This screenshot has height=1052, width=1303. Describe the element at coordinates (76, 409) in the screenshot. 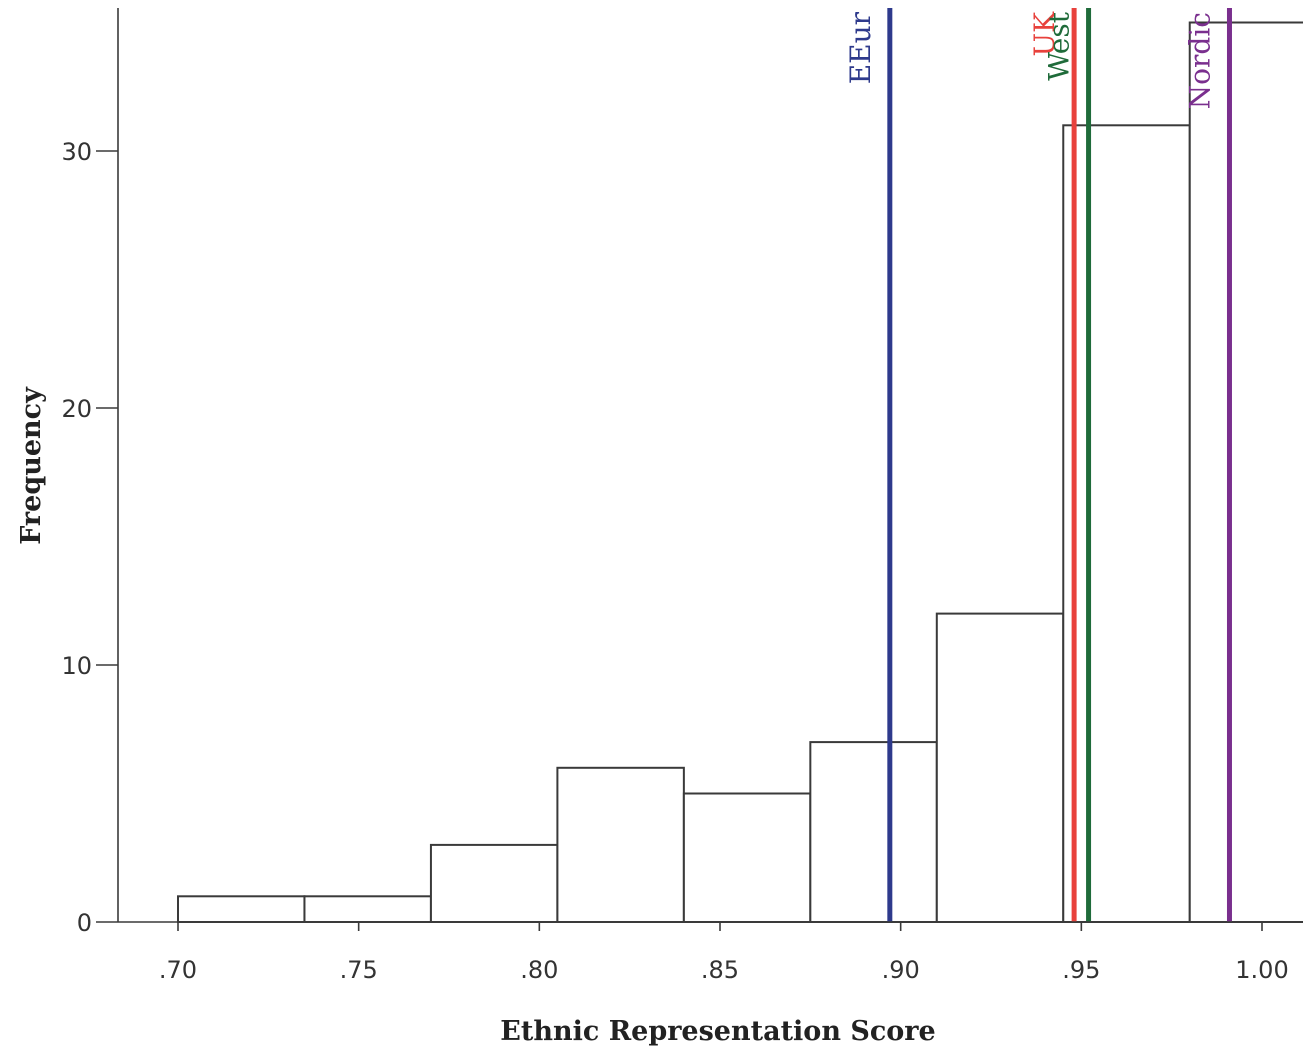

I see `y-tick-label: 20` at that location.